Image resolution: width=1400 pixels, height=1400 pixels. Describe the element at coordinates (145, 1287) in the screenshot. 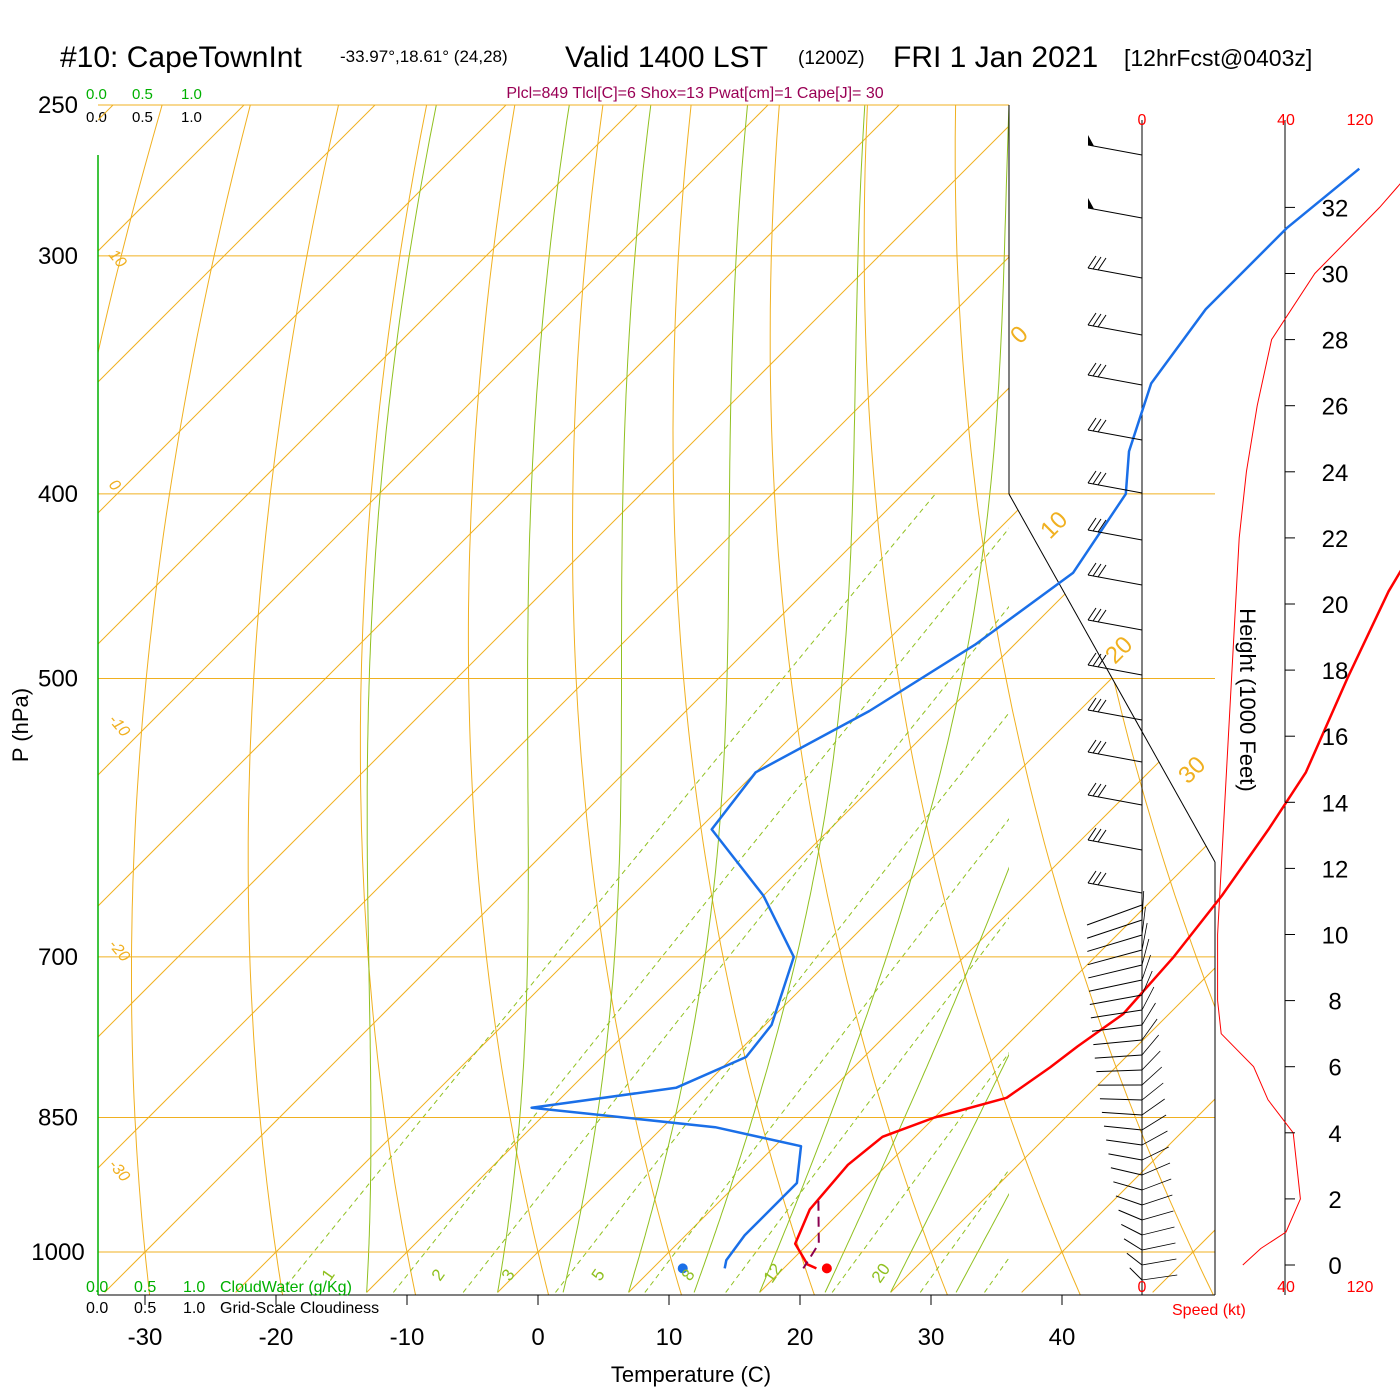

I see `bottom-cloud-water-1: 0.5` at that location.